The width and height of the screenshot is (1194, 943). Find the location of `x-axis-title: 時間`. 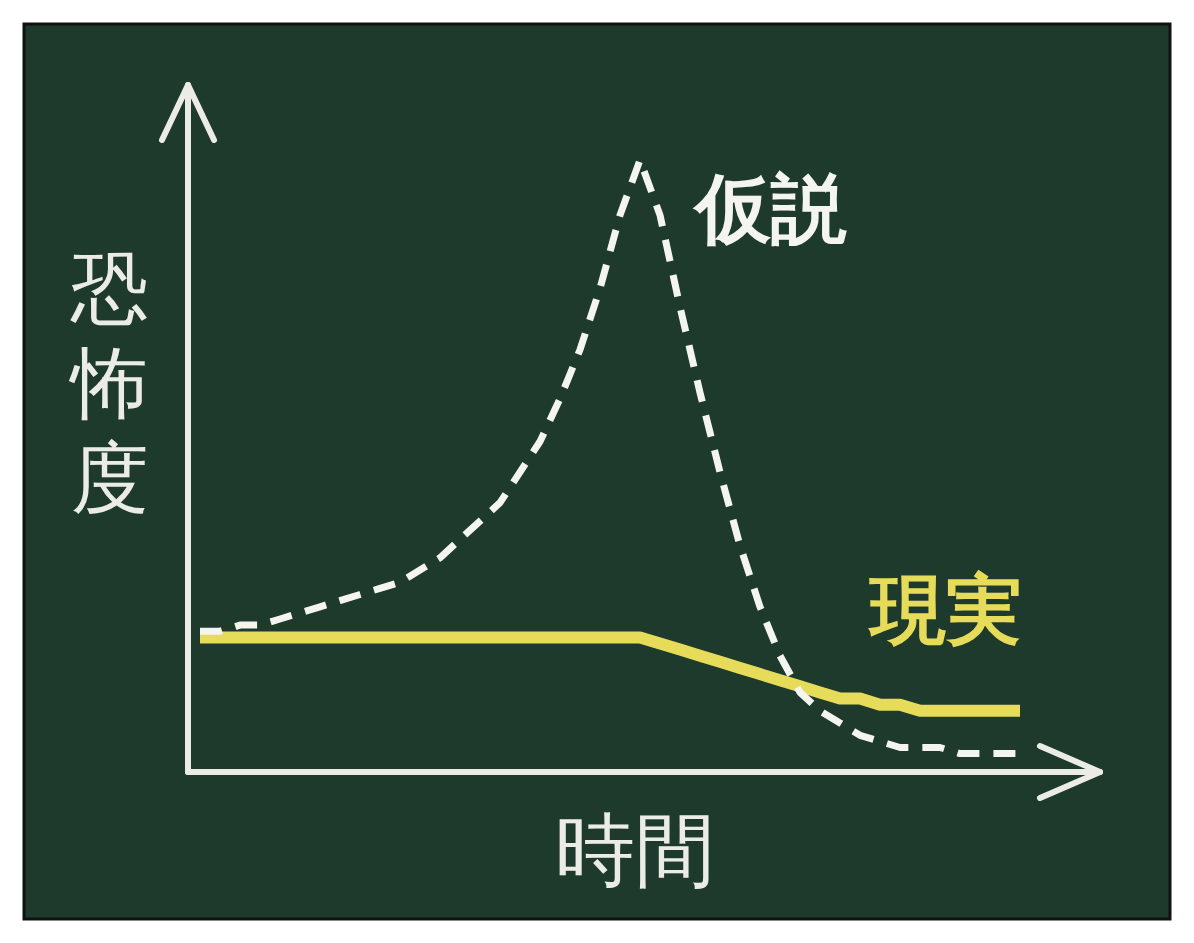

x-axis-title: 時間 is located at coordinates (635, 850).